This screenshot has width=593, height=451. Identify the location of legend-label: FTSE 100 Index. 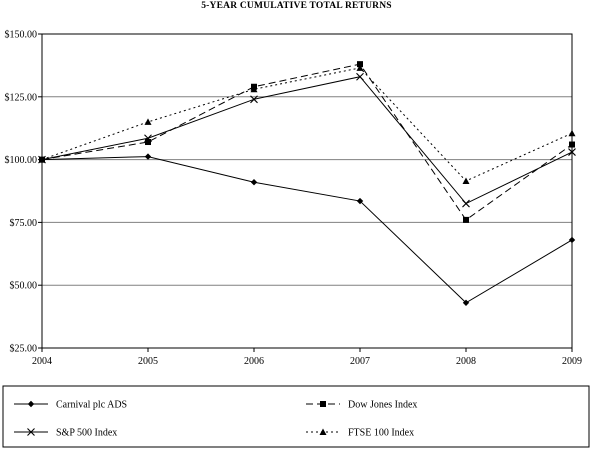
(381, 433).